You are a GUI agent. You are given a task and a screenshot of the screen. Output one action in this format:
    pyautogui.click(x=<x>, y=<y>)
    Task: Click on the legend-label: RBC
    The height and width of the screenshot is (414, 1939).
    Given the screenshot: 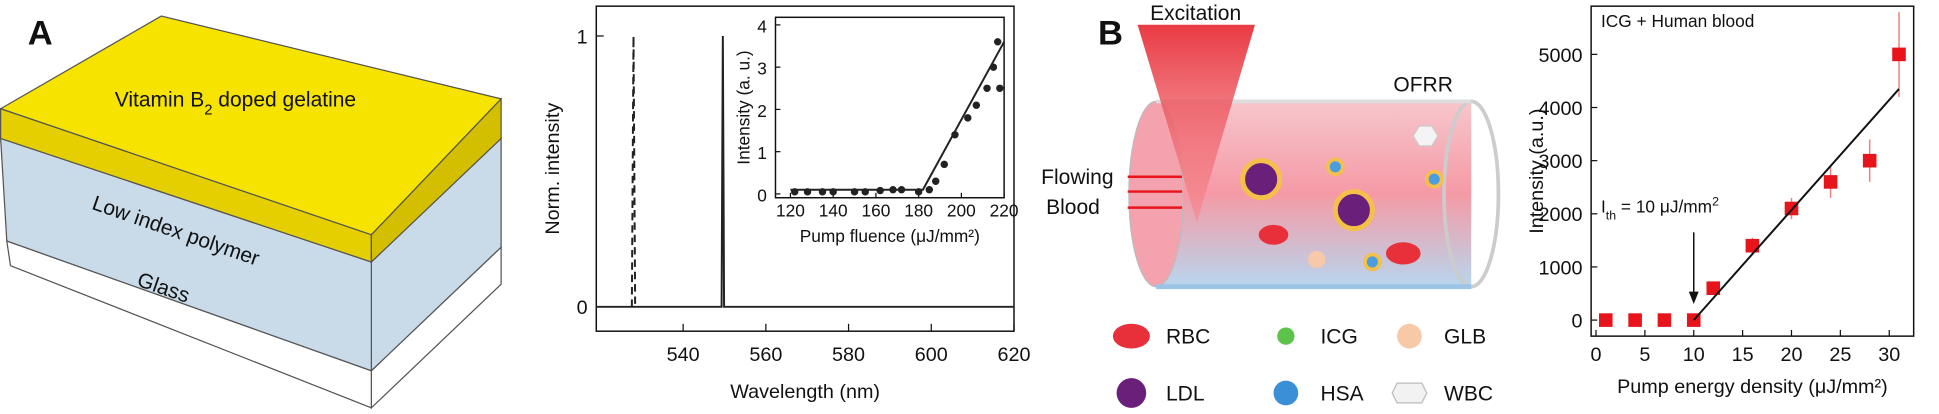 What is the action you would take?
    pyautogui.click(x=1188, y=337)
    